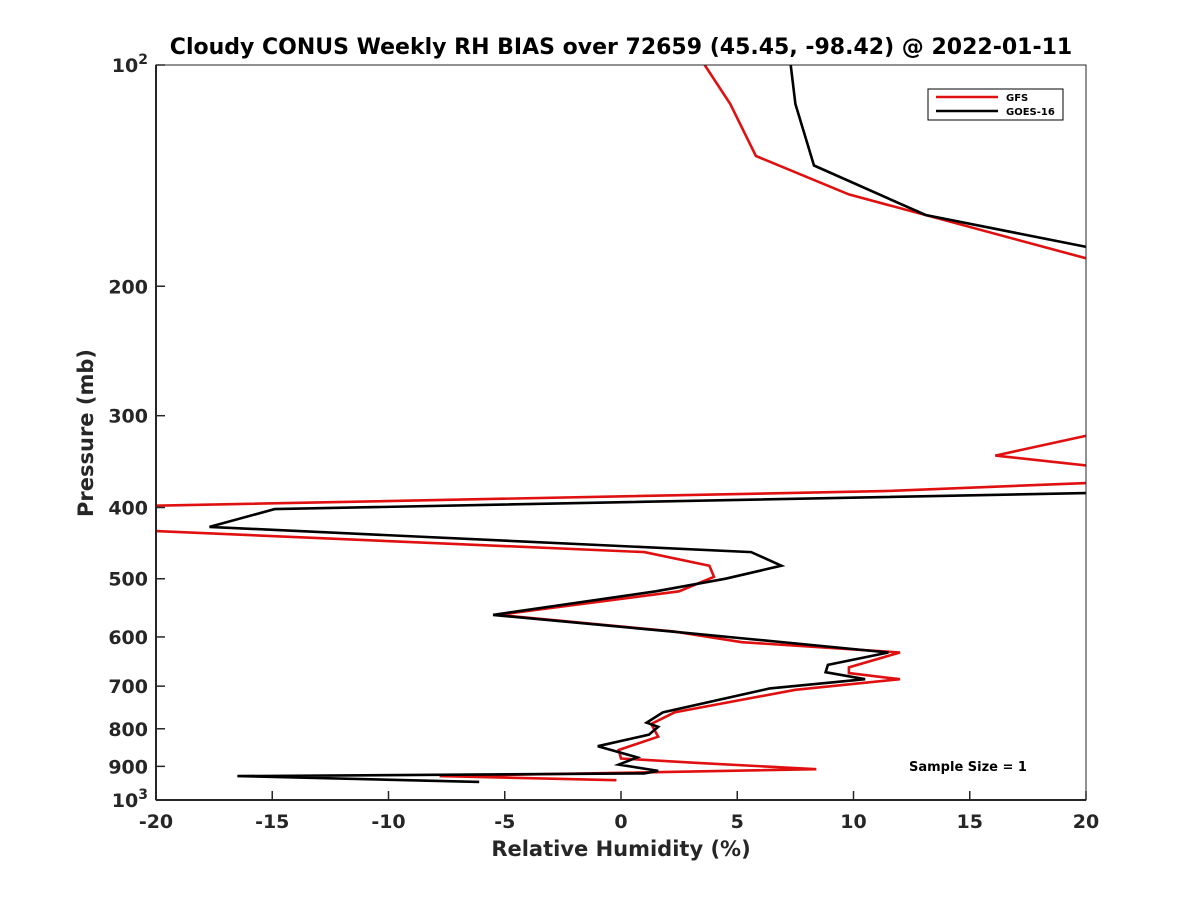  Describe the element at coordinates (128, 687) in the screenshot. I see `y-tick-label: 700` at that location.